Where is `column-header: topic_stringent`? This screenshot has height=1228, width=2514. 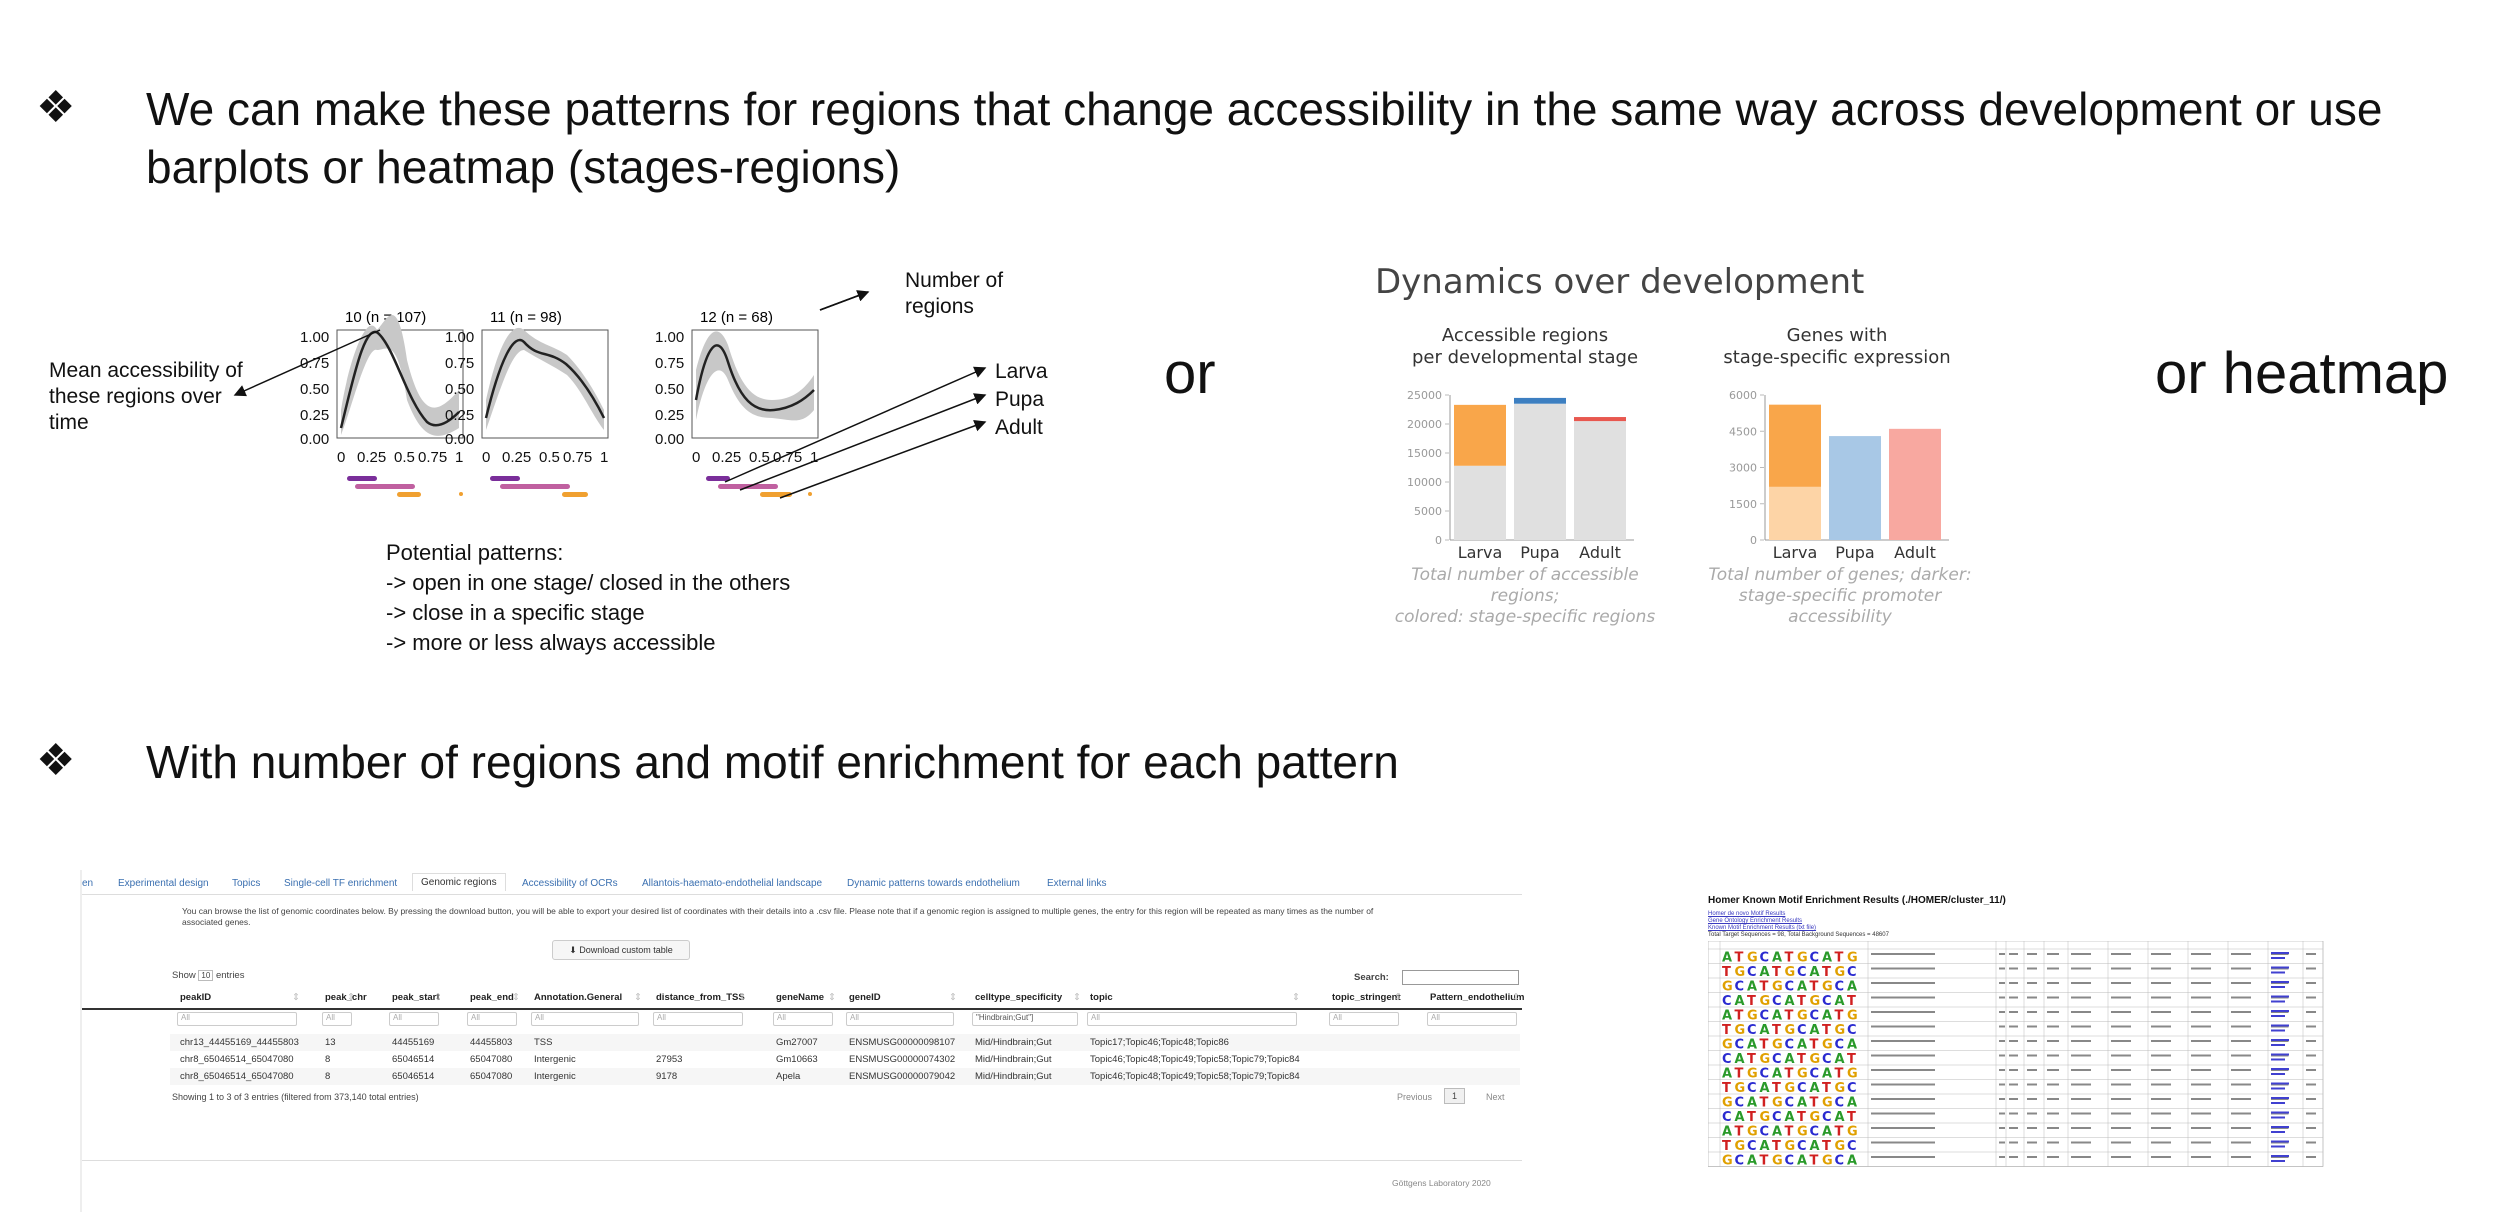 column-header: topic_stringent is located at coordinates (1366, 997).